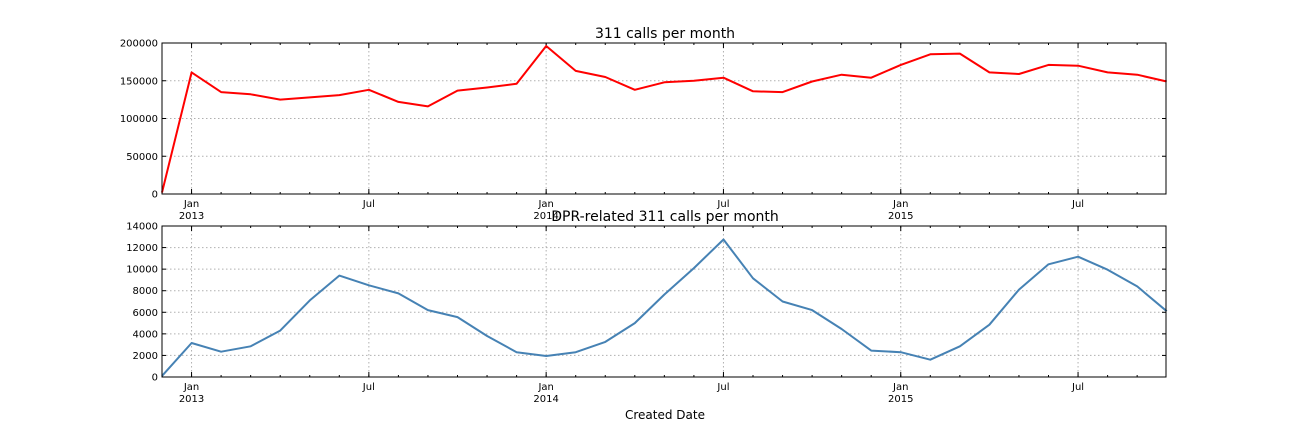 This screenshot has width=1296, height=432. Describe the element at coordinates (665, 34) in the screenshot. I see `chart-1-title: 311 calls per month` at that location.